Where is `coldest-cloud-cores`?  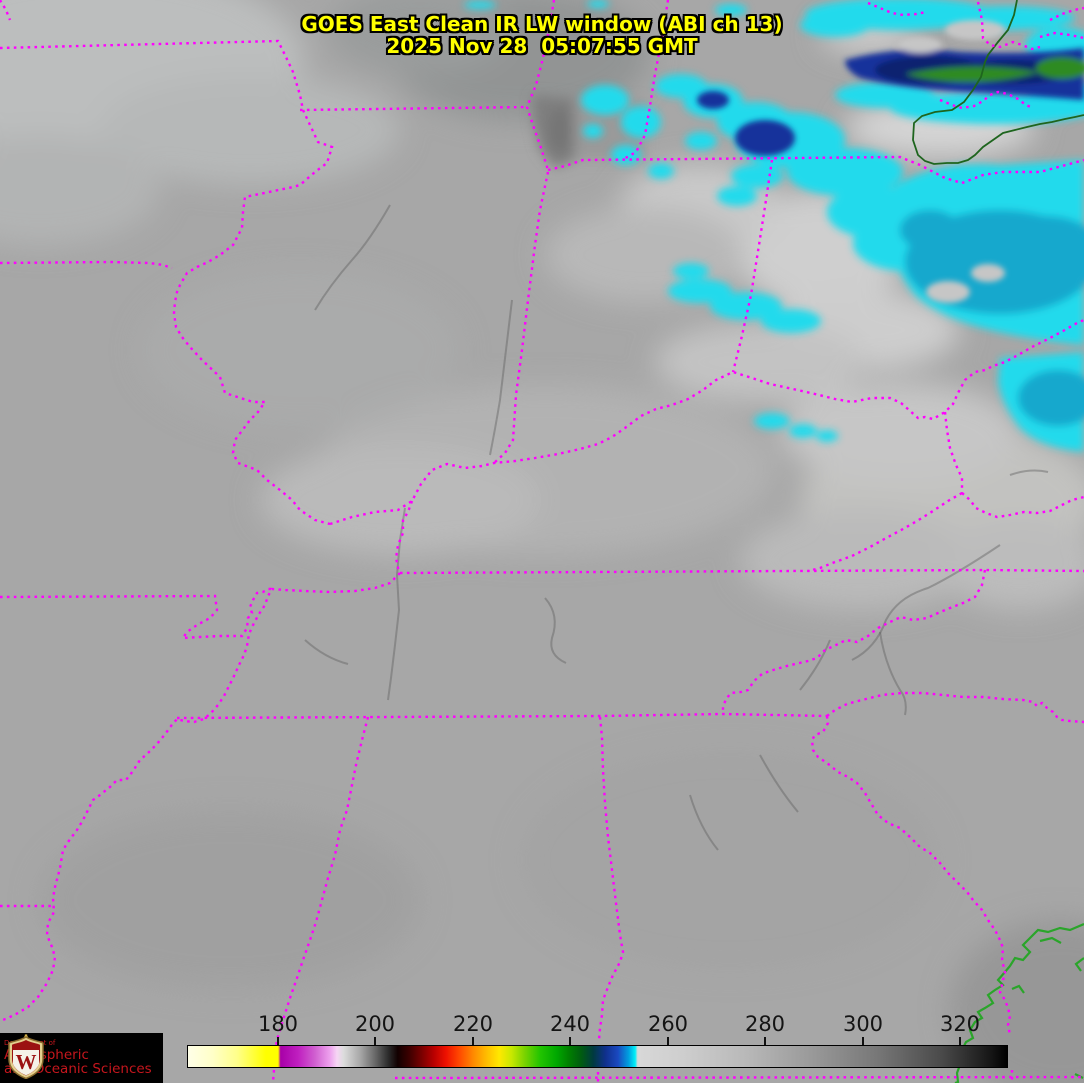
coldest-cloud-cores is located at coordinates (890, 161).